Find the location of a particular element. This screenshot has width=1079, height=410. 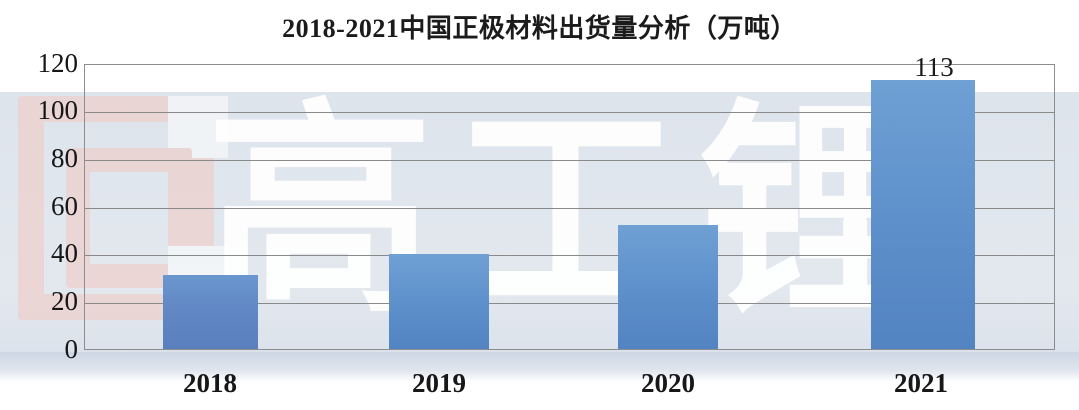

y-tick-label: 0 is located at coordinates (71, 349).